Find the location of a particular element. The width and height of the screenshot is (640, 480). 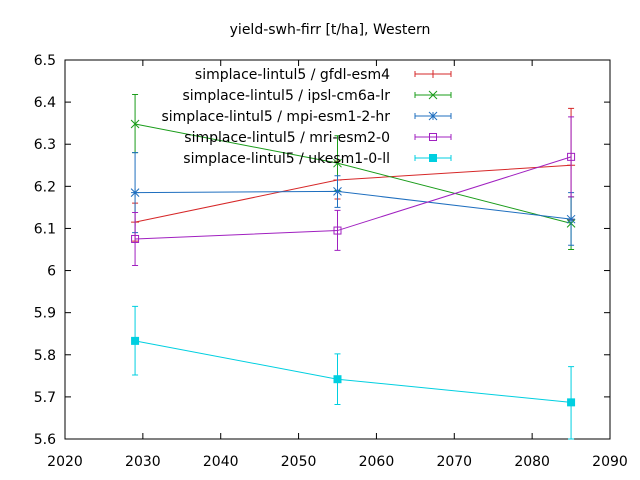

y-tick-label: 5.6 is located at coordinates (45, 440).